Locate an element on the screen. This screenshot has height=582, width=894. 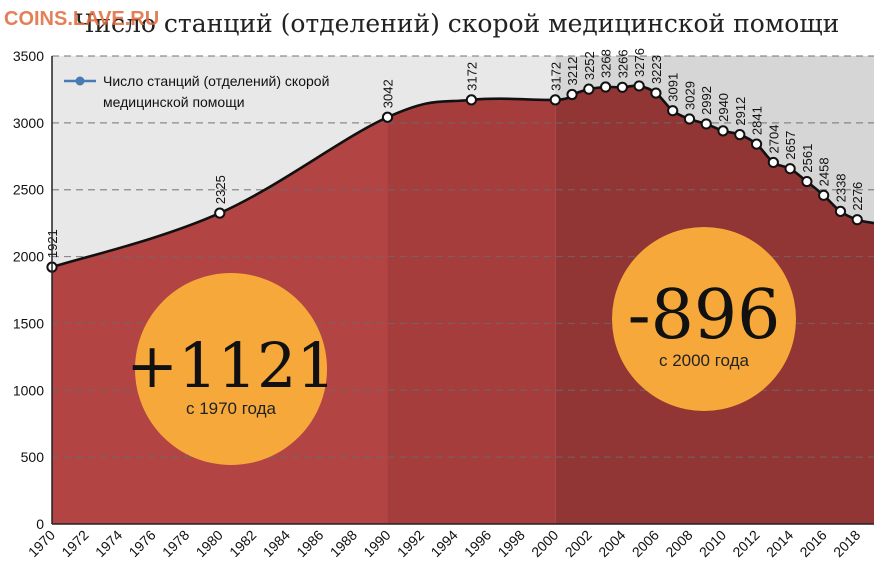
x-tick-label: 2004 is located at coordinates (611, 543).